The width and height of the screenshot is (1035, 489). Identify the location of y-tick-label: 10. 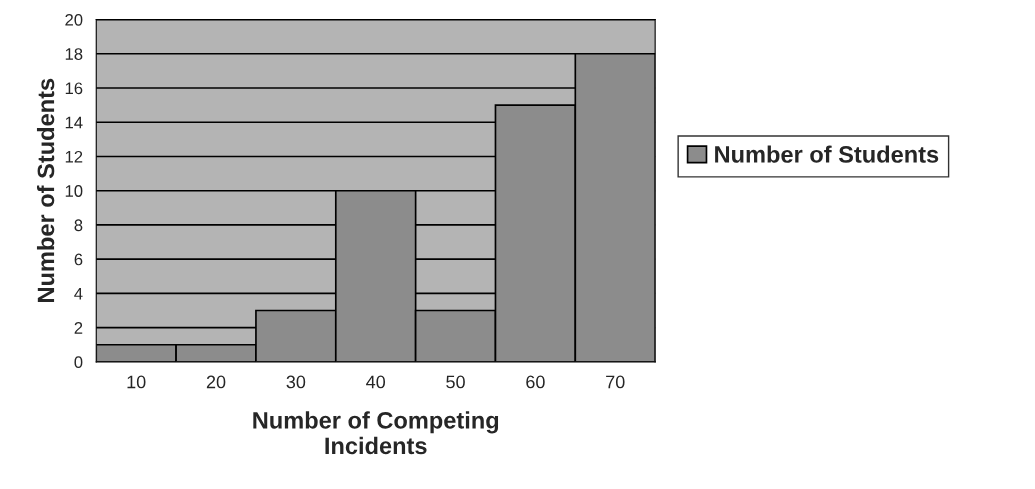
(74, 191).